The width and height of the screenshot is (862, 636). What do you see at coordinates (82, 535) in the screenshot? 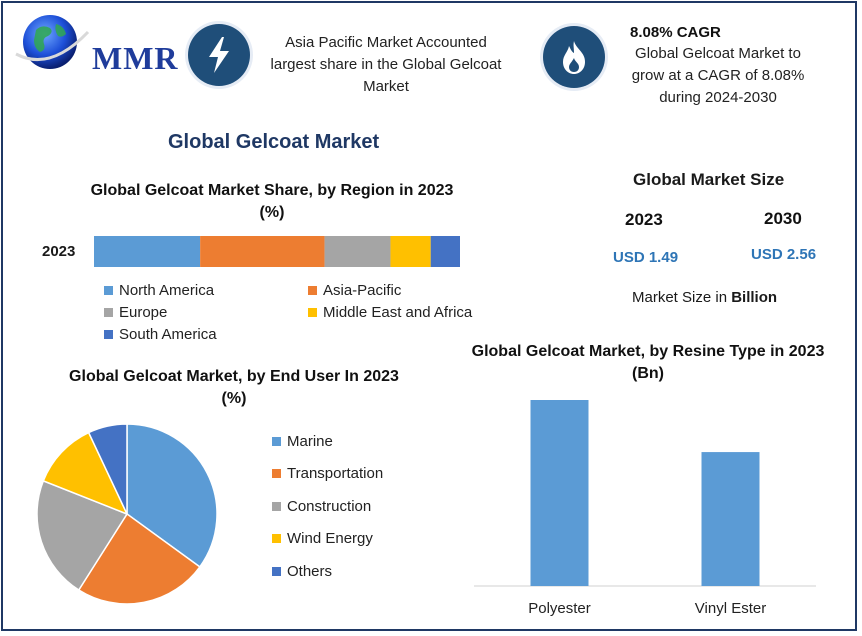
I see `pie-slice-construction` at bounding box center [82, 535].